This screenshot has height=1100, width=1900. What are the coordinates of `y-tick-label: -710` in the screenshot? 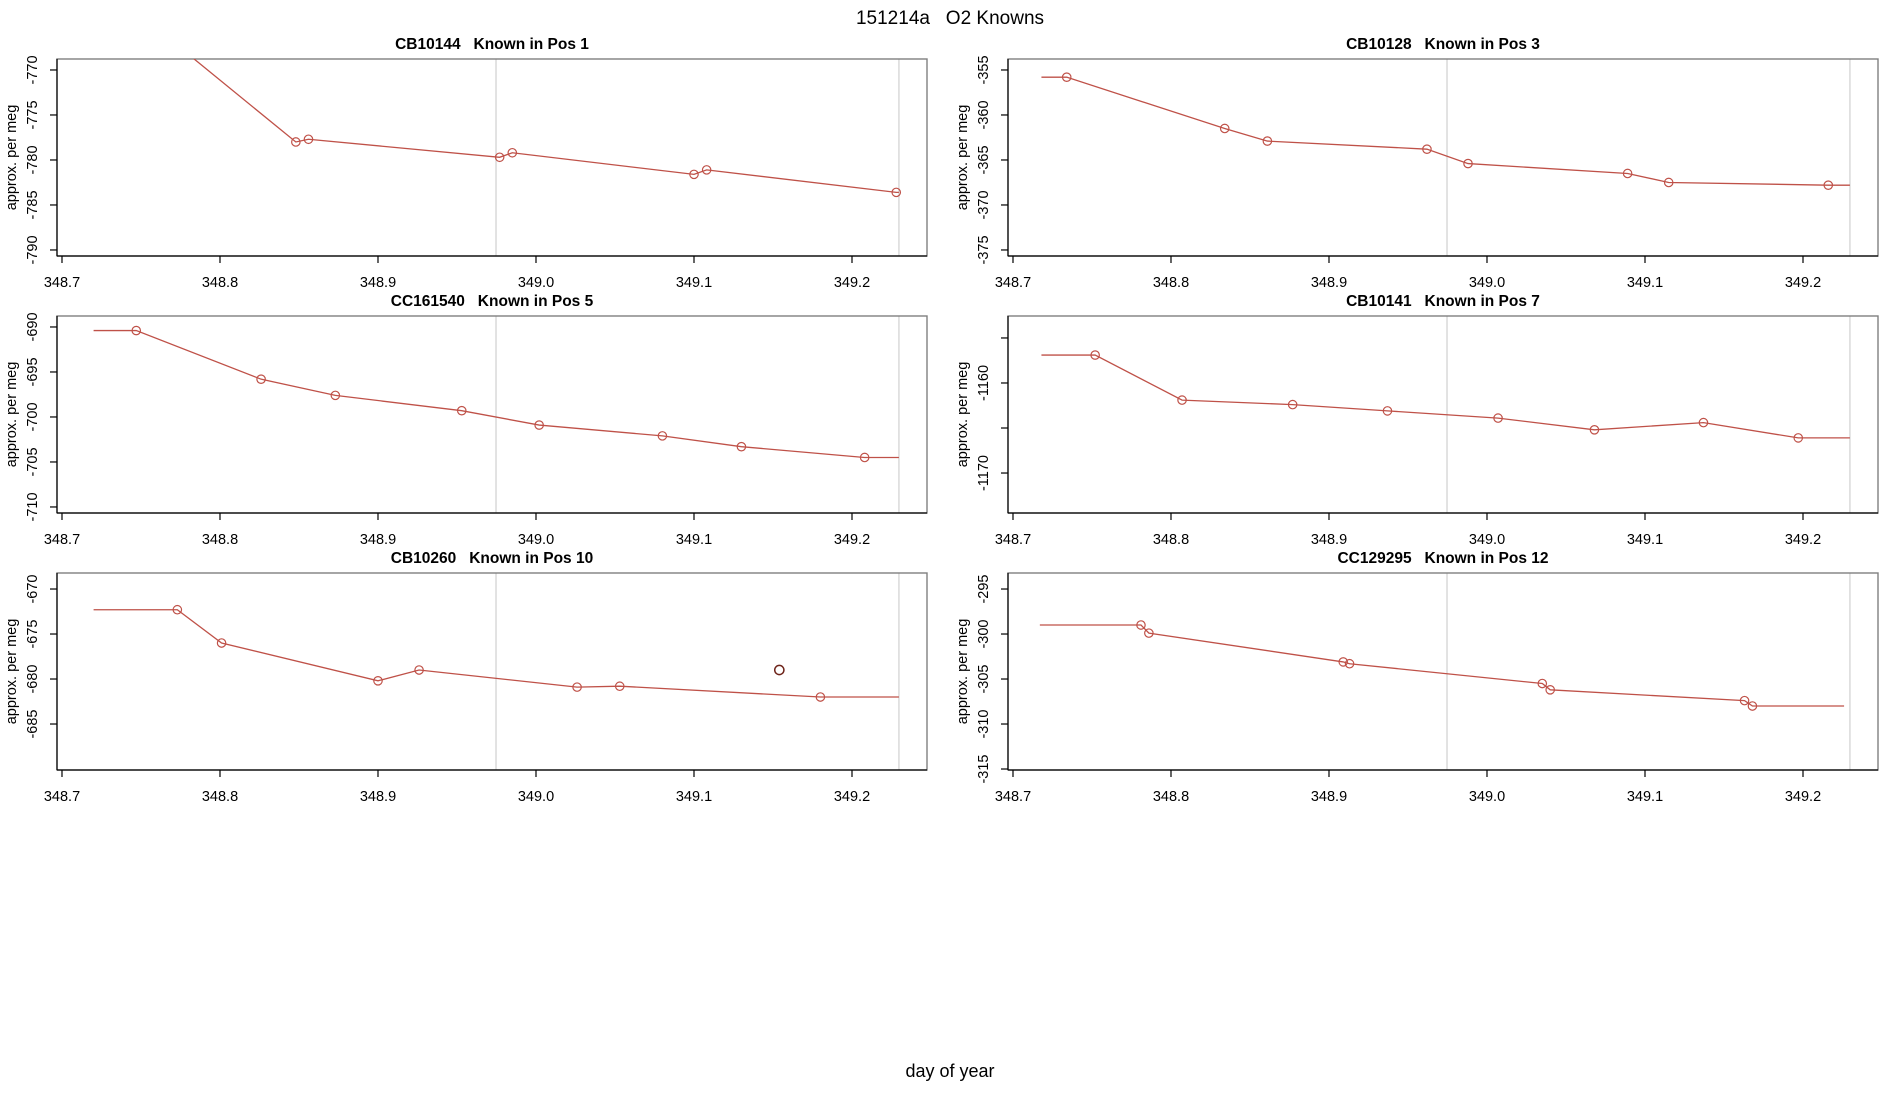 It's located at (33, 506).